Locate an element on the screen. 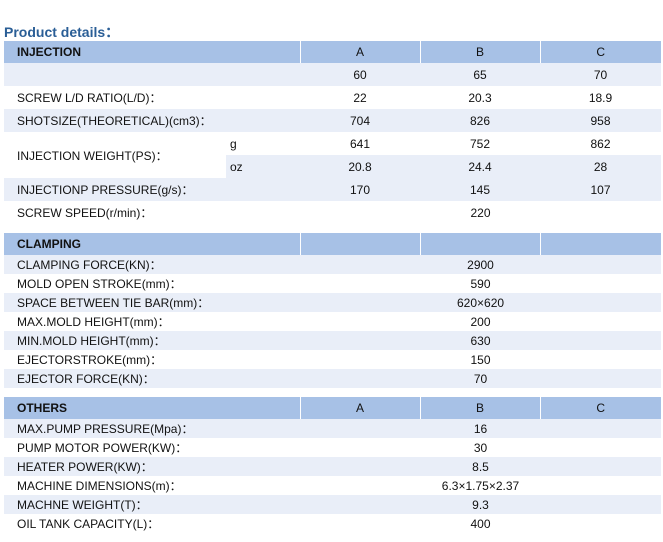  cell-value: 30 is located at coordinates (481, 447).